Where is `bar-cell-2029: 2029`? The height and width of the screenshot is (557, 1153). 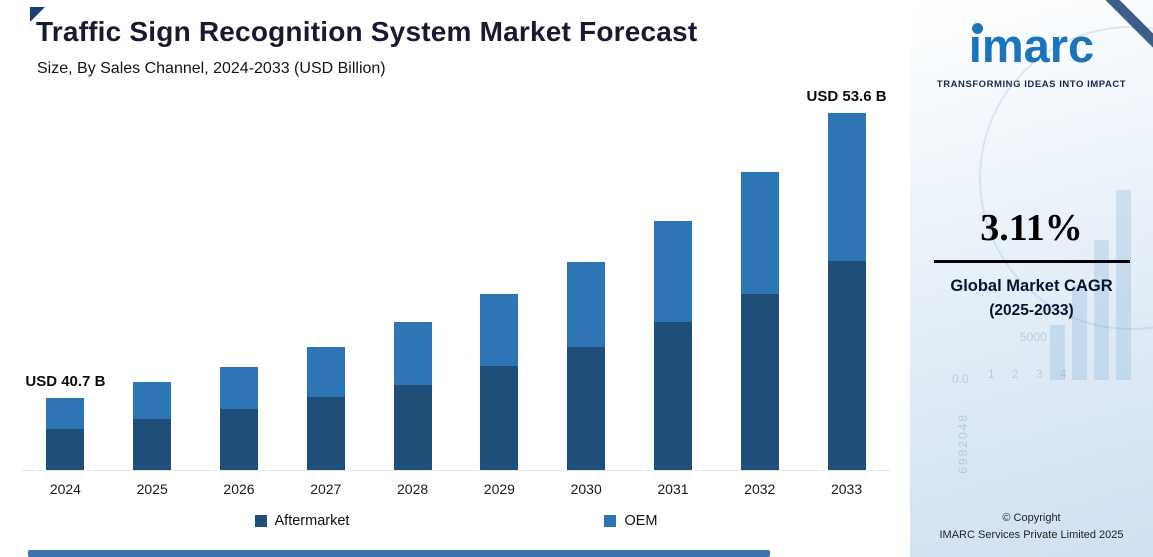
bar-cell-2029: 2029 is located at coordinates (499, 303).